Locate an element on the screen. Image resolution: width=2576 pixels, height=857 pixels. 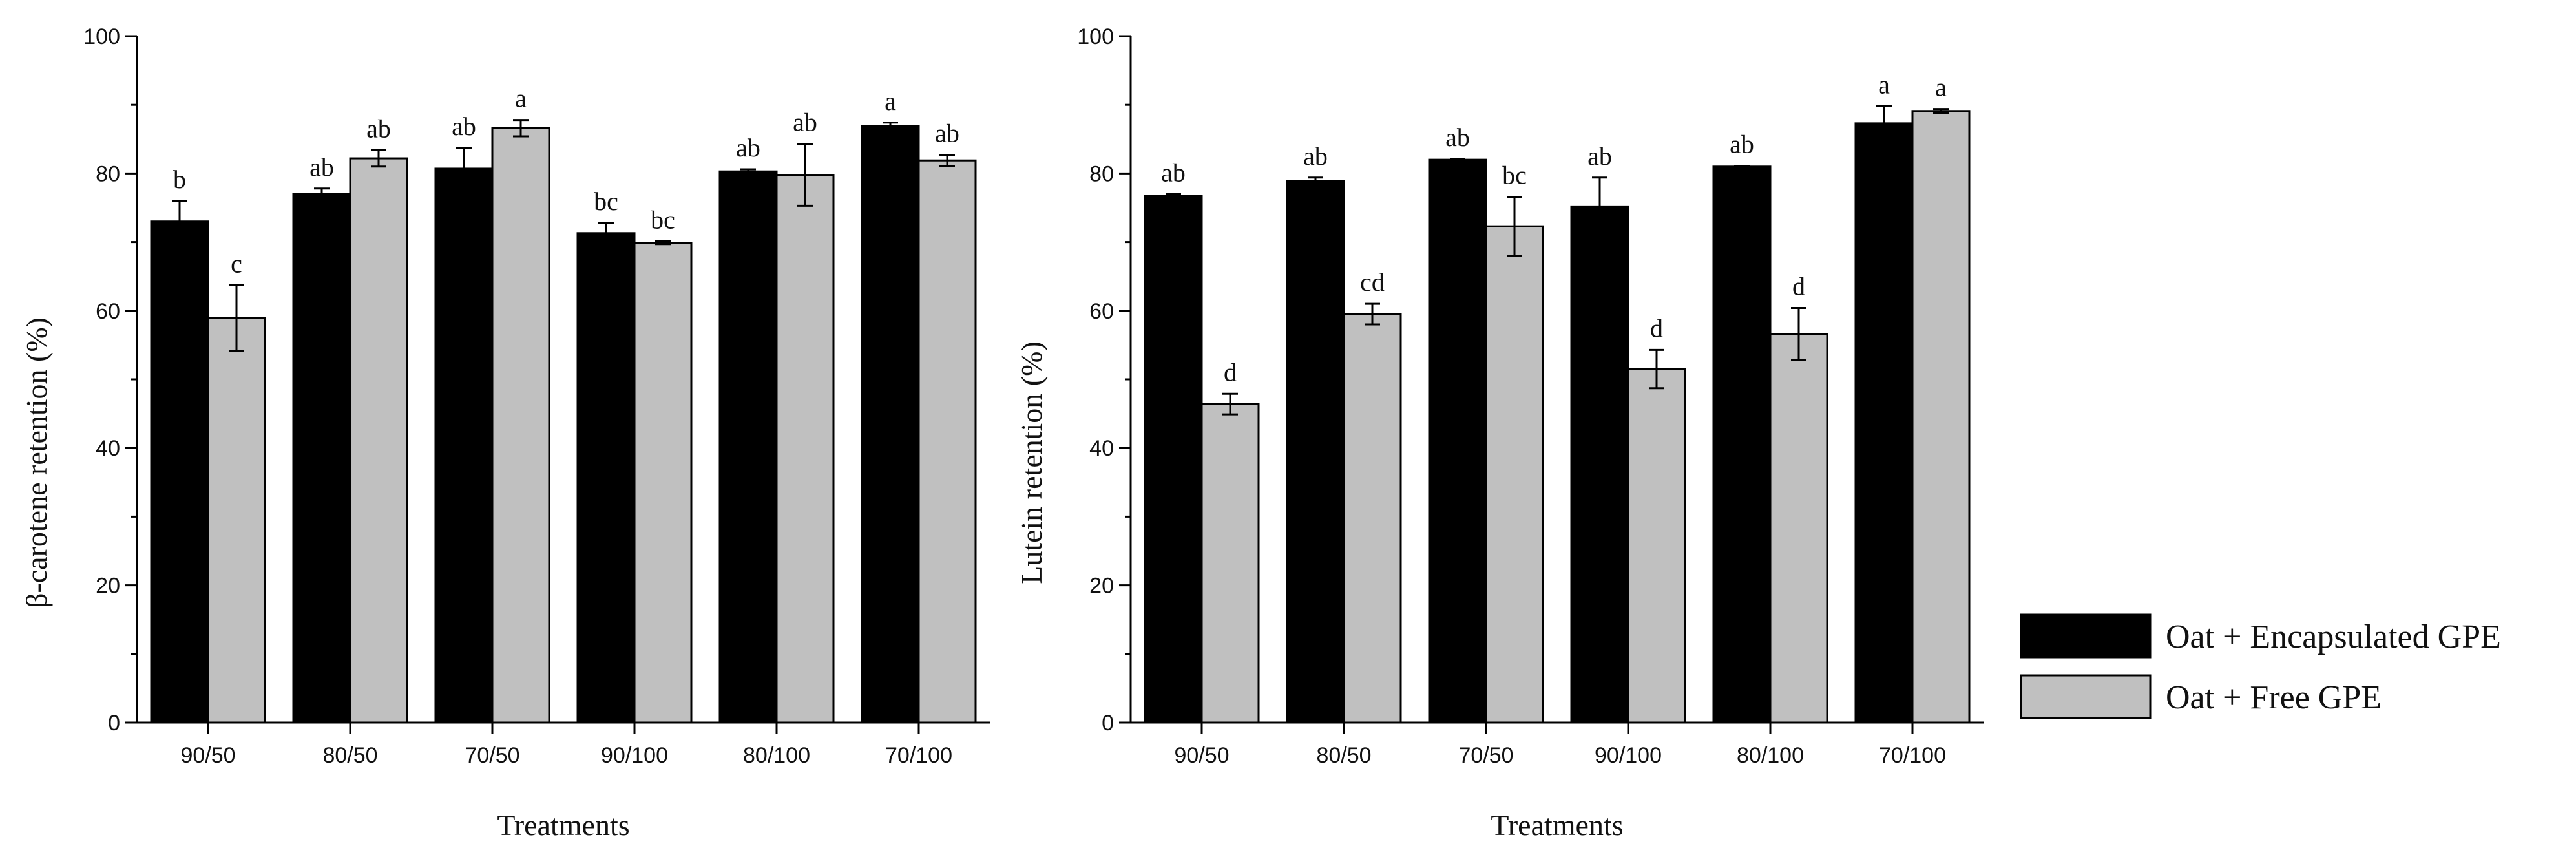
significance-label: cd is located at coordinates (1372, 282).